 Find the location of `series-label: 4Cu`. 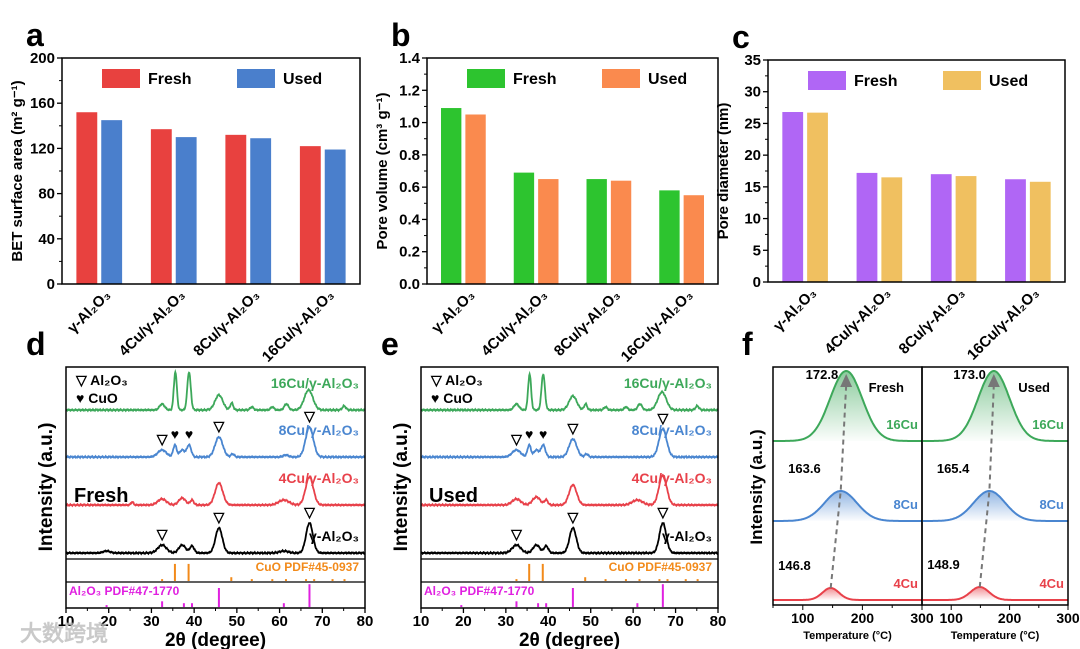

series-label: 4Cu is located at coordinates (1051, 583).